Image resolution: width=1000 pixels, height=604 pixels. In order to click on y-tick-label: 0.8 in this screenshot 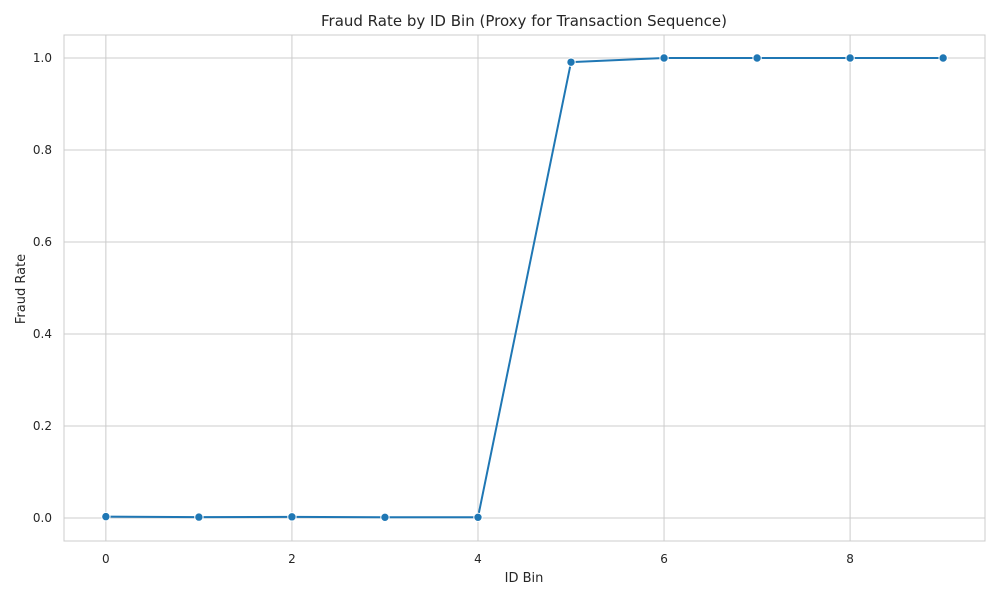, I will do `click(42, 150)`.